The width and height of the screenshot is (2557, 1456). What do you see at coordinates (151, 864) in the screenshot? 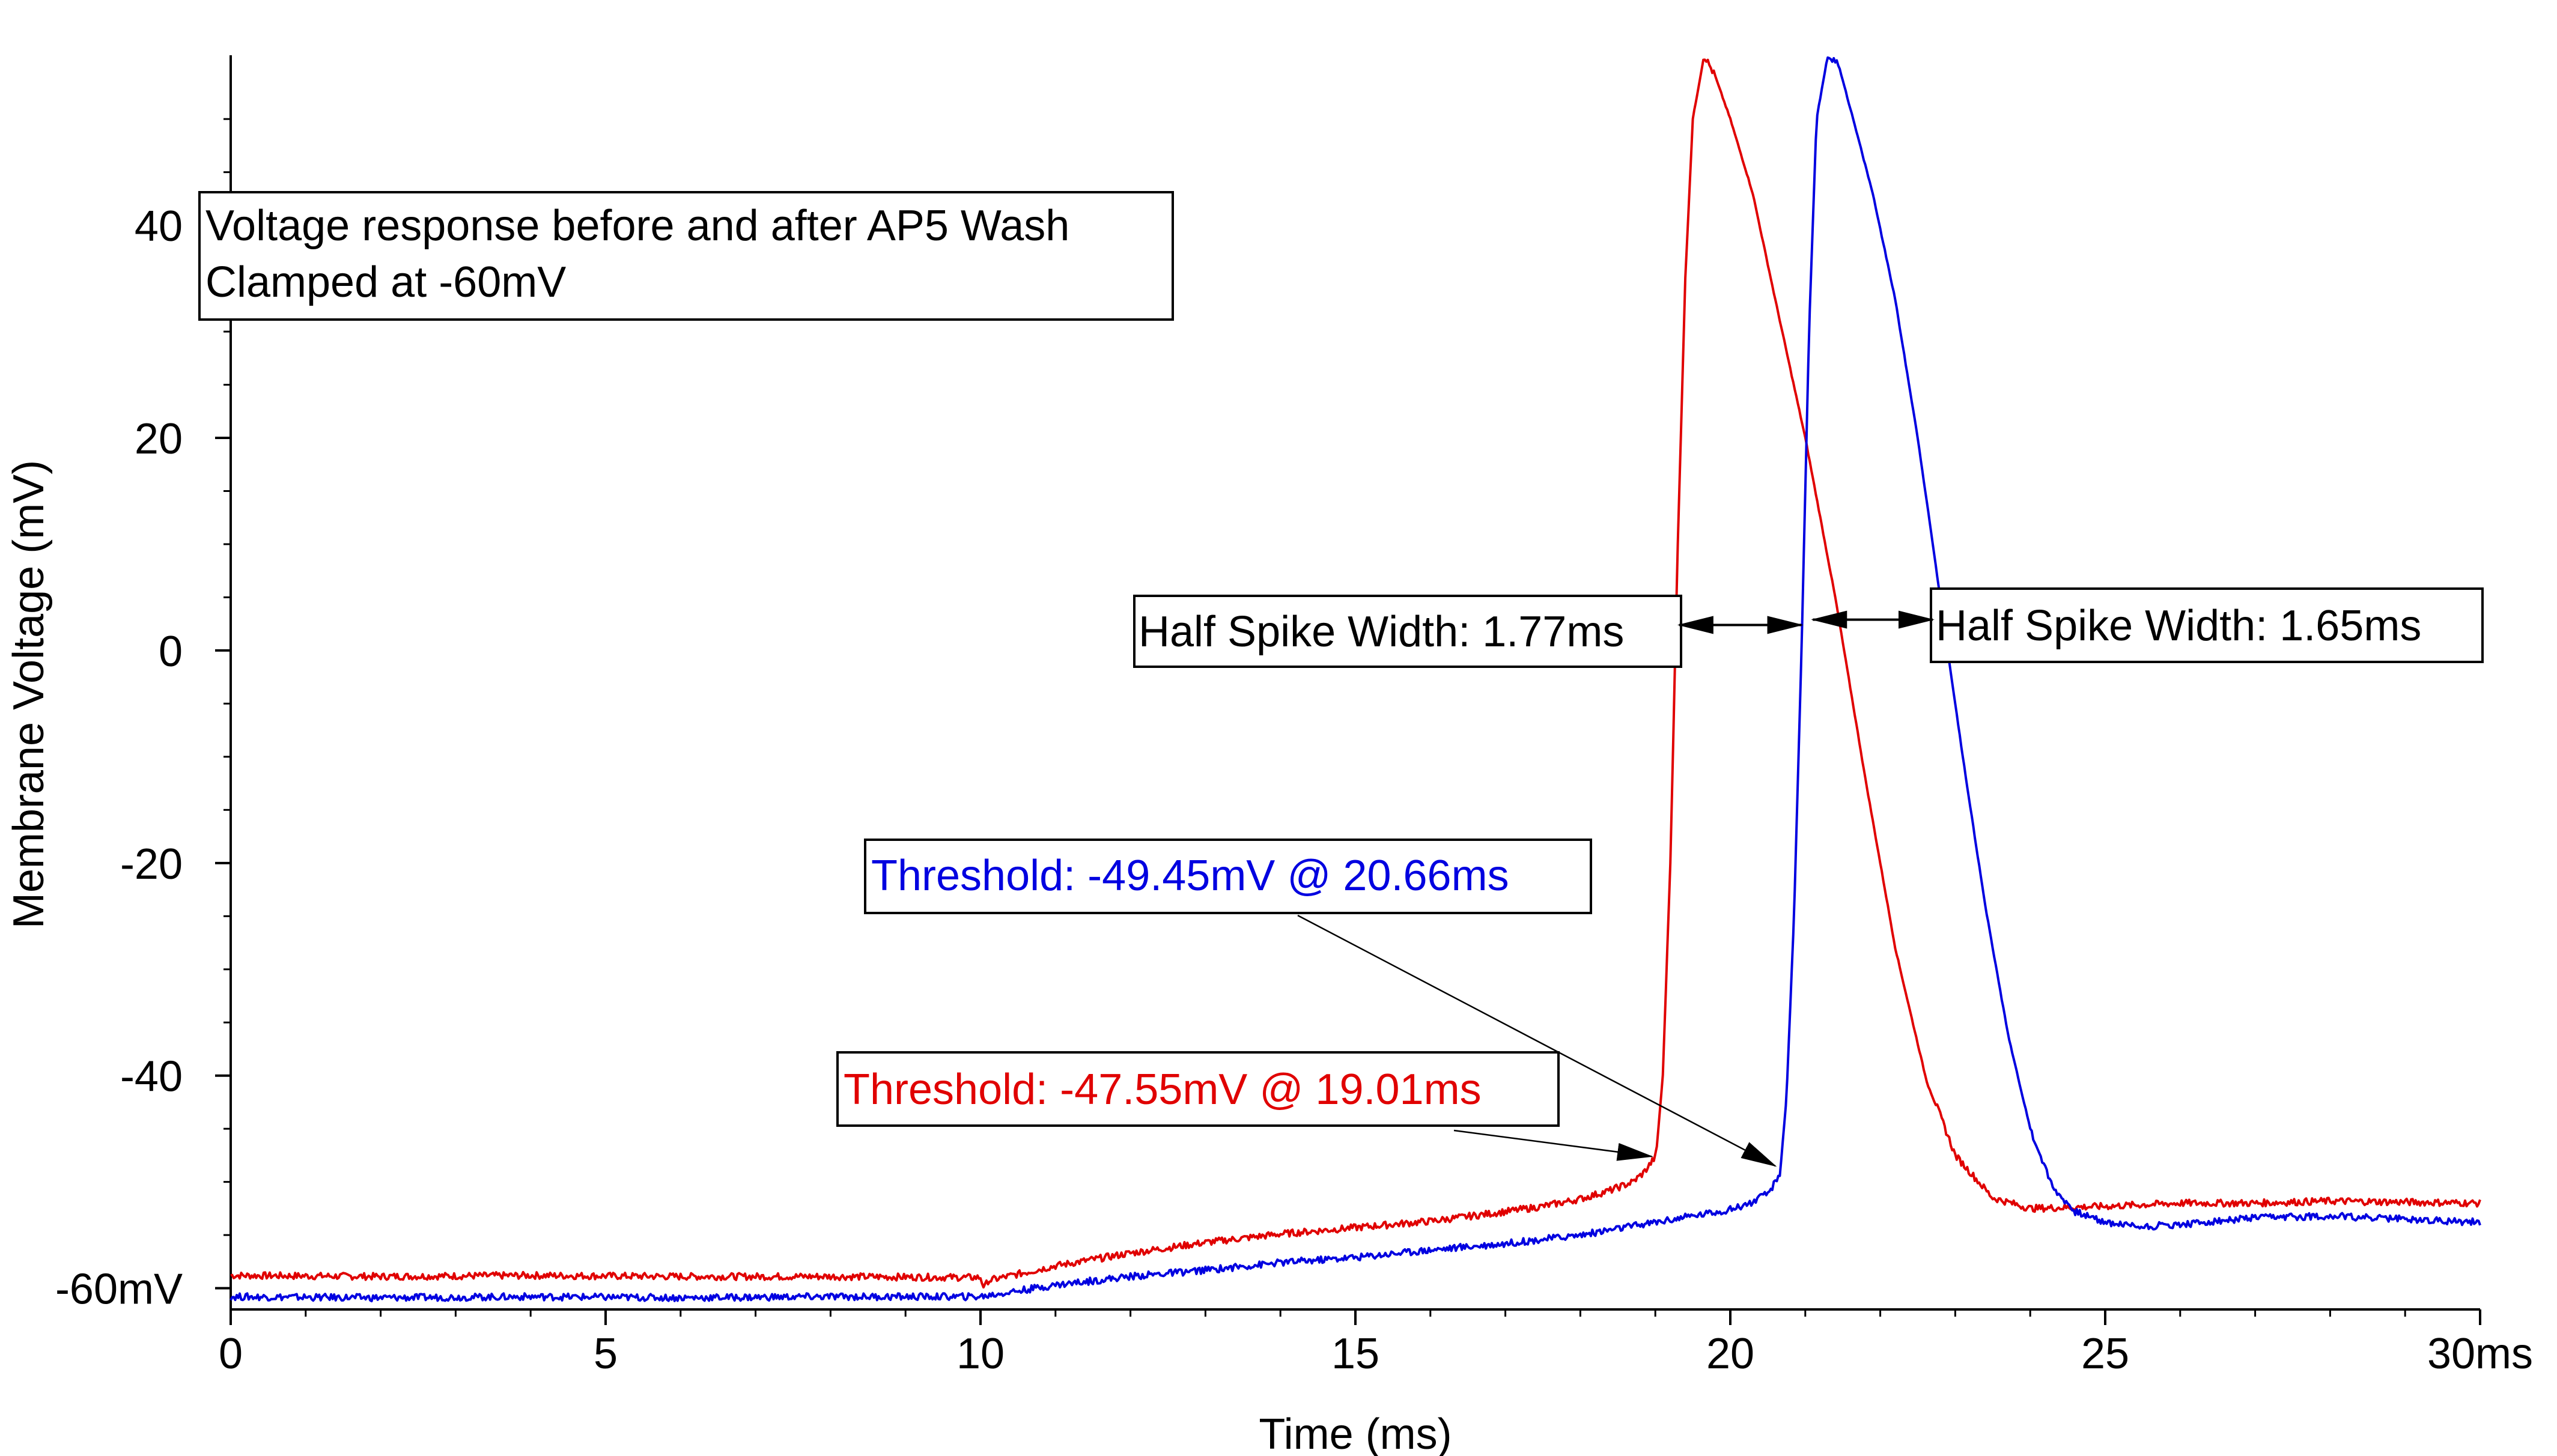
I see `y-tick-label: -20` at bounding box center [151, 864].